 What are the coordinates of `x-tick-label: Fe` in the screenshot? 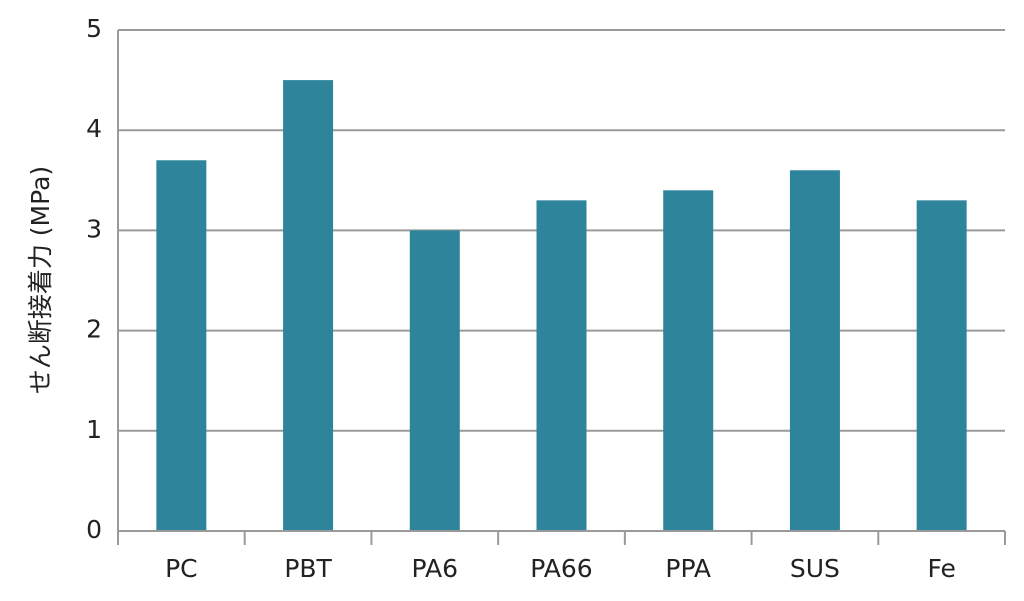 It's located at (941, 568).